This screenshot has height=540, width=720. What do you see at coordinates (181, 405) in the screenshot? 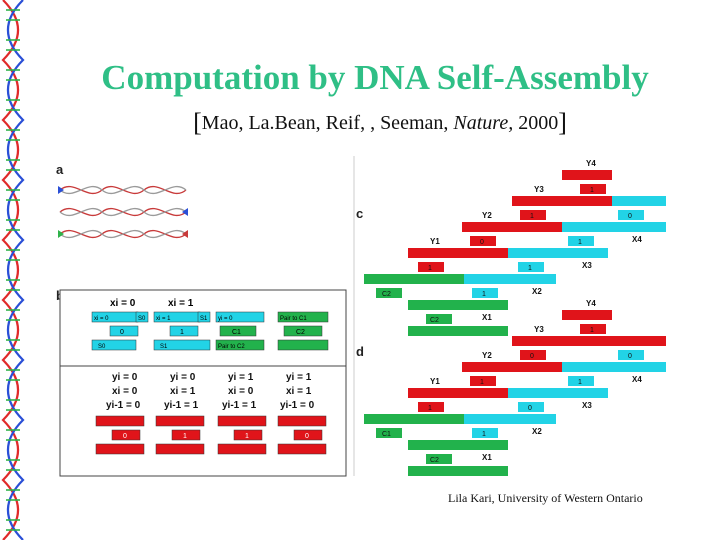
I see `tt-r2-c1: yi-1 = 1` at bounding box center [181, 405].